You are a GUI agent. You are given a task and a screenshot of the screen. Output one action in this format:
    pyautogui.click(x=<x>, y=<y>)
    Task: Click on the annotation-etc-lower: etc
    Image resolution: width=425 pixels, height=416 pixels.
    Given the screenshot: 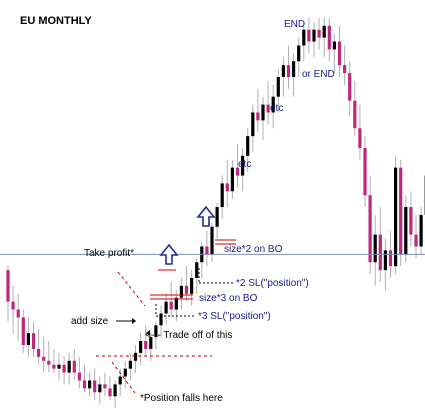 What is the action you would take?
    pyautogui.click(x=244, y=164)
    